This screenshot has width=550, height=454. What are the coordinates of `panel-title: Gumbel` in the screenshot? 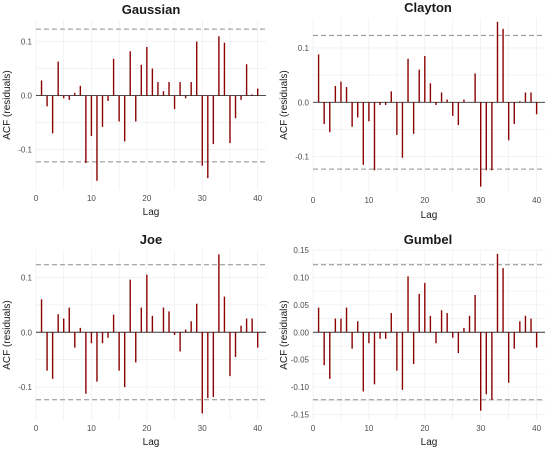 It's located at (428, 239).